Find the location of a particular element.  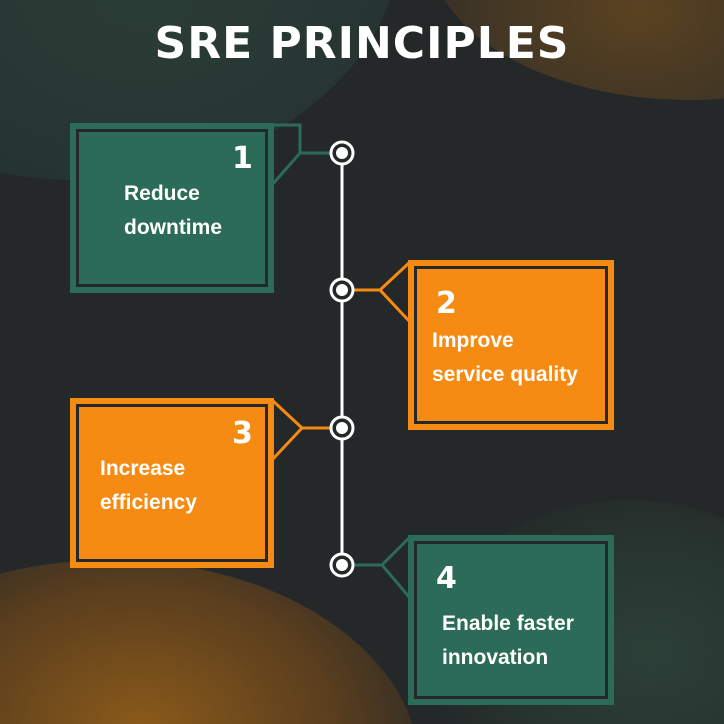

principle-text-line: efficiency is located at coordinates (148, 502).